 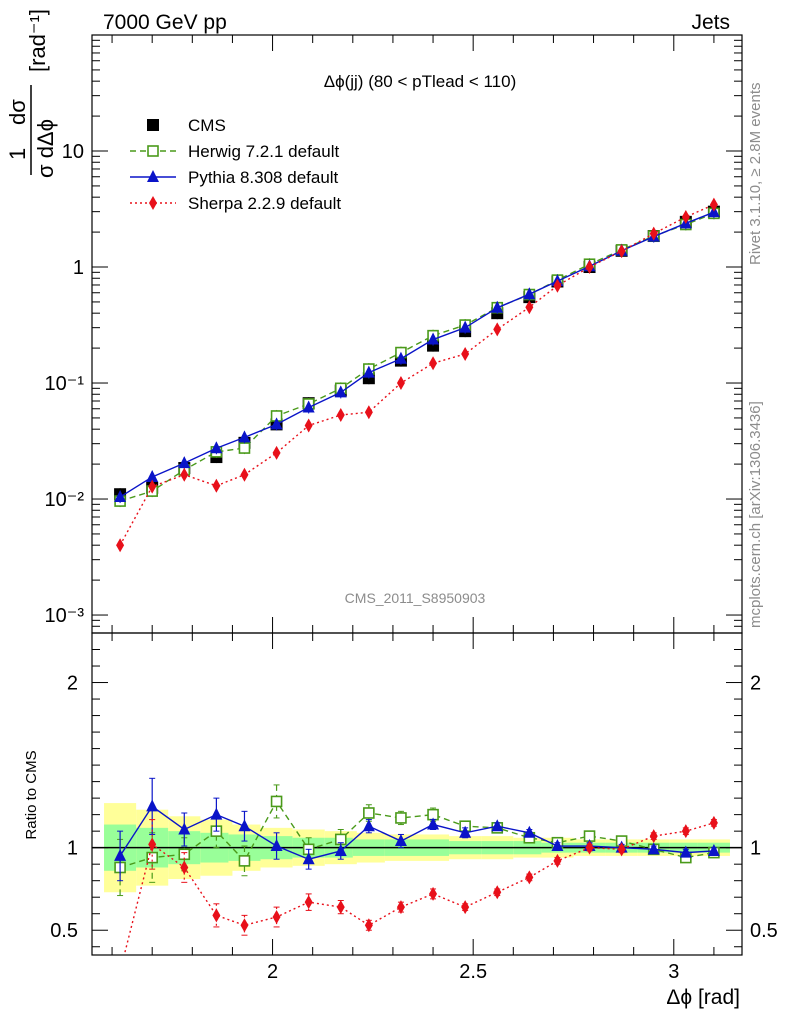 What do you see at coordinates (473, 972) in the screenshot?
I see `x-tick-label: 2.5` at bounding box center [473, 972].